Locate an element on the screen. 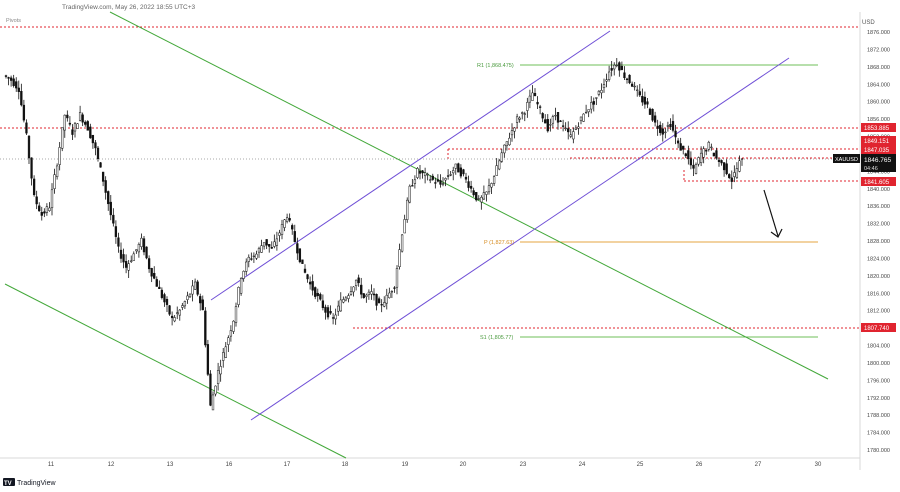 This screenshot has width=900, height=492. tradingview-logo-glyph: TV is located at coordinates (8, 484).